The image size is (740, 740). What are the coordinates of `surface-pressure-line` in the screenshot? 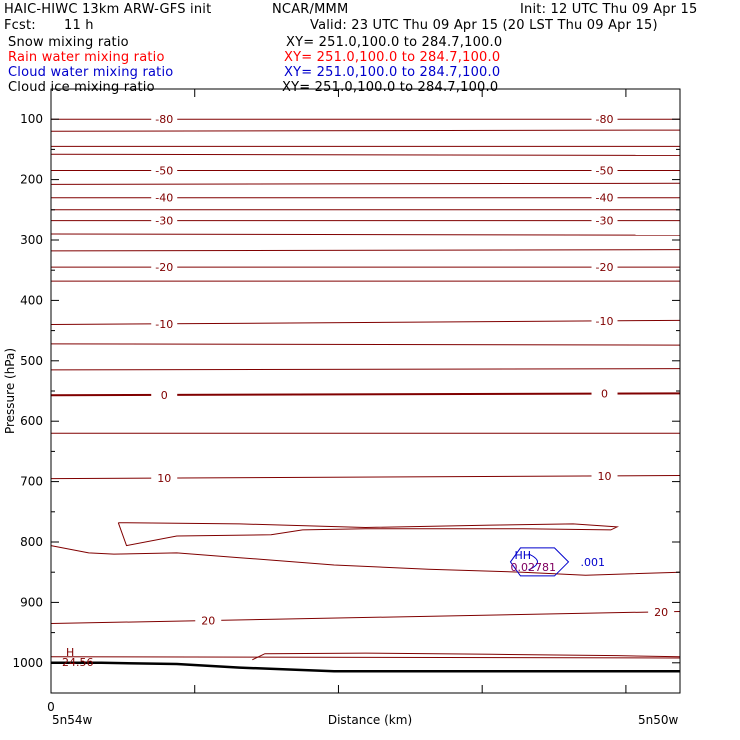 It's located at (365, 667).